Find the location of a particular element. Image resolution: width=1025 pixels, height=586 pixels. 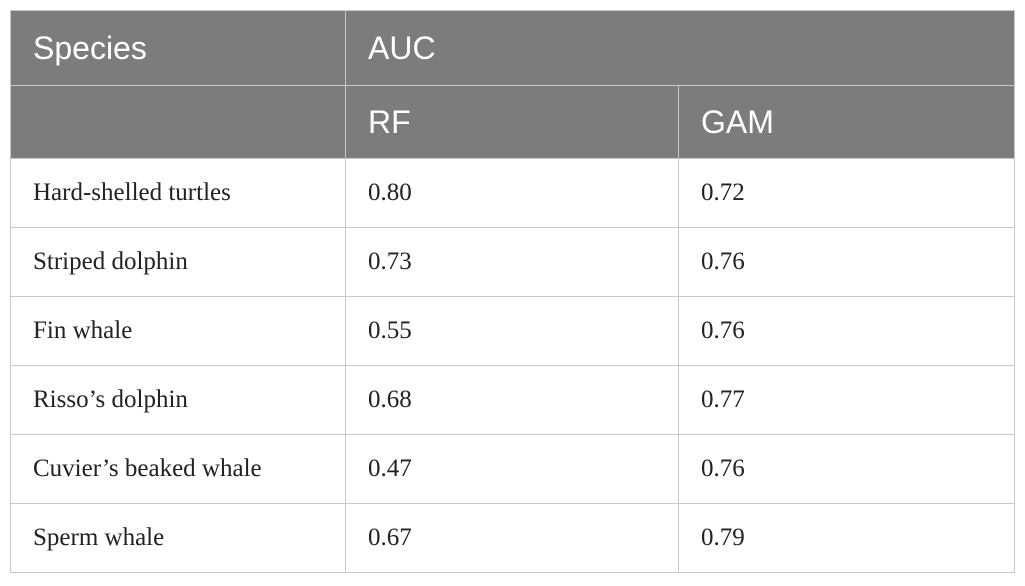

header-row-top: Species AUC is located at coordinates (512, 48).